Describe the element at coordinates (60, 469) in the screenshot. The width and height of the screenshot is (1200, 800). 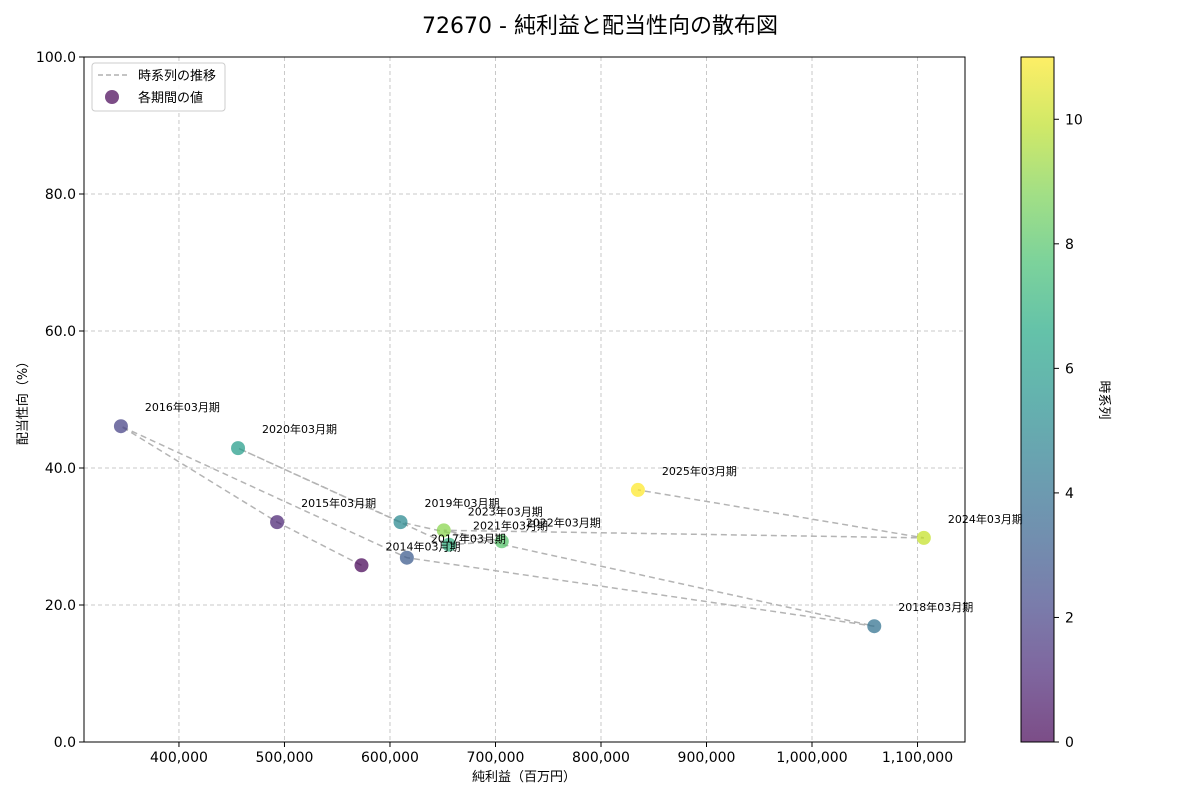
I see `y-tick-label: 40.0` at that location.